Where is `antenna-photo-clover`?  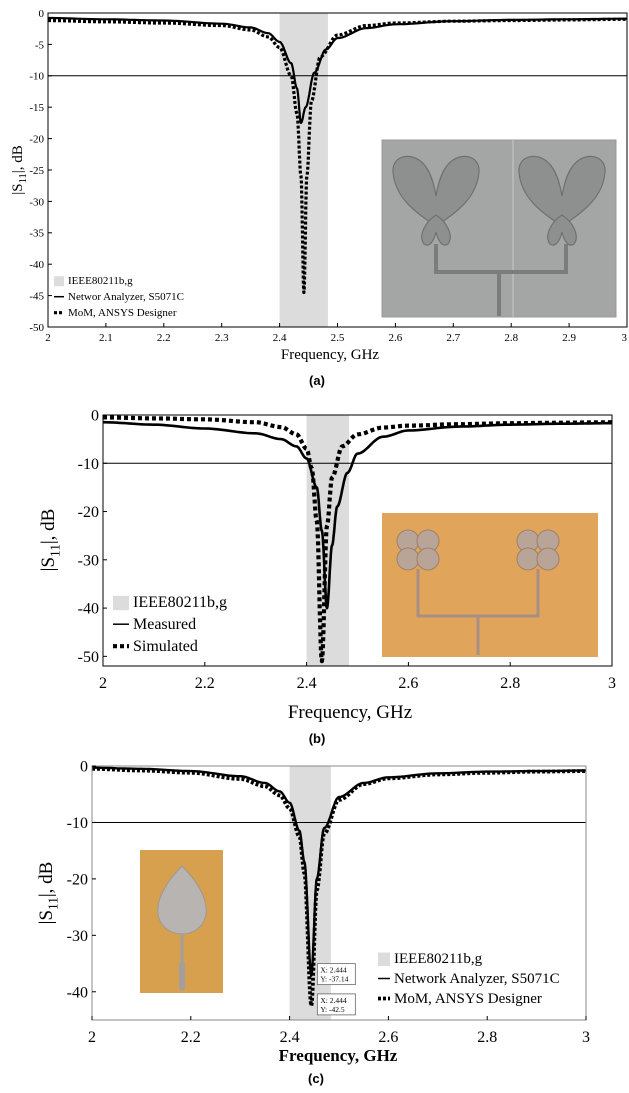
antenna-photo-clover is located at coordinates (490, 585).